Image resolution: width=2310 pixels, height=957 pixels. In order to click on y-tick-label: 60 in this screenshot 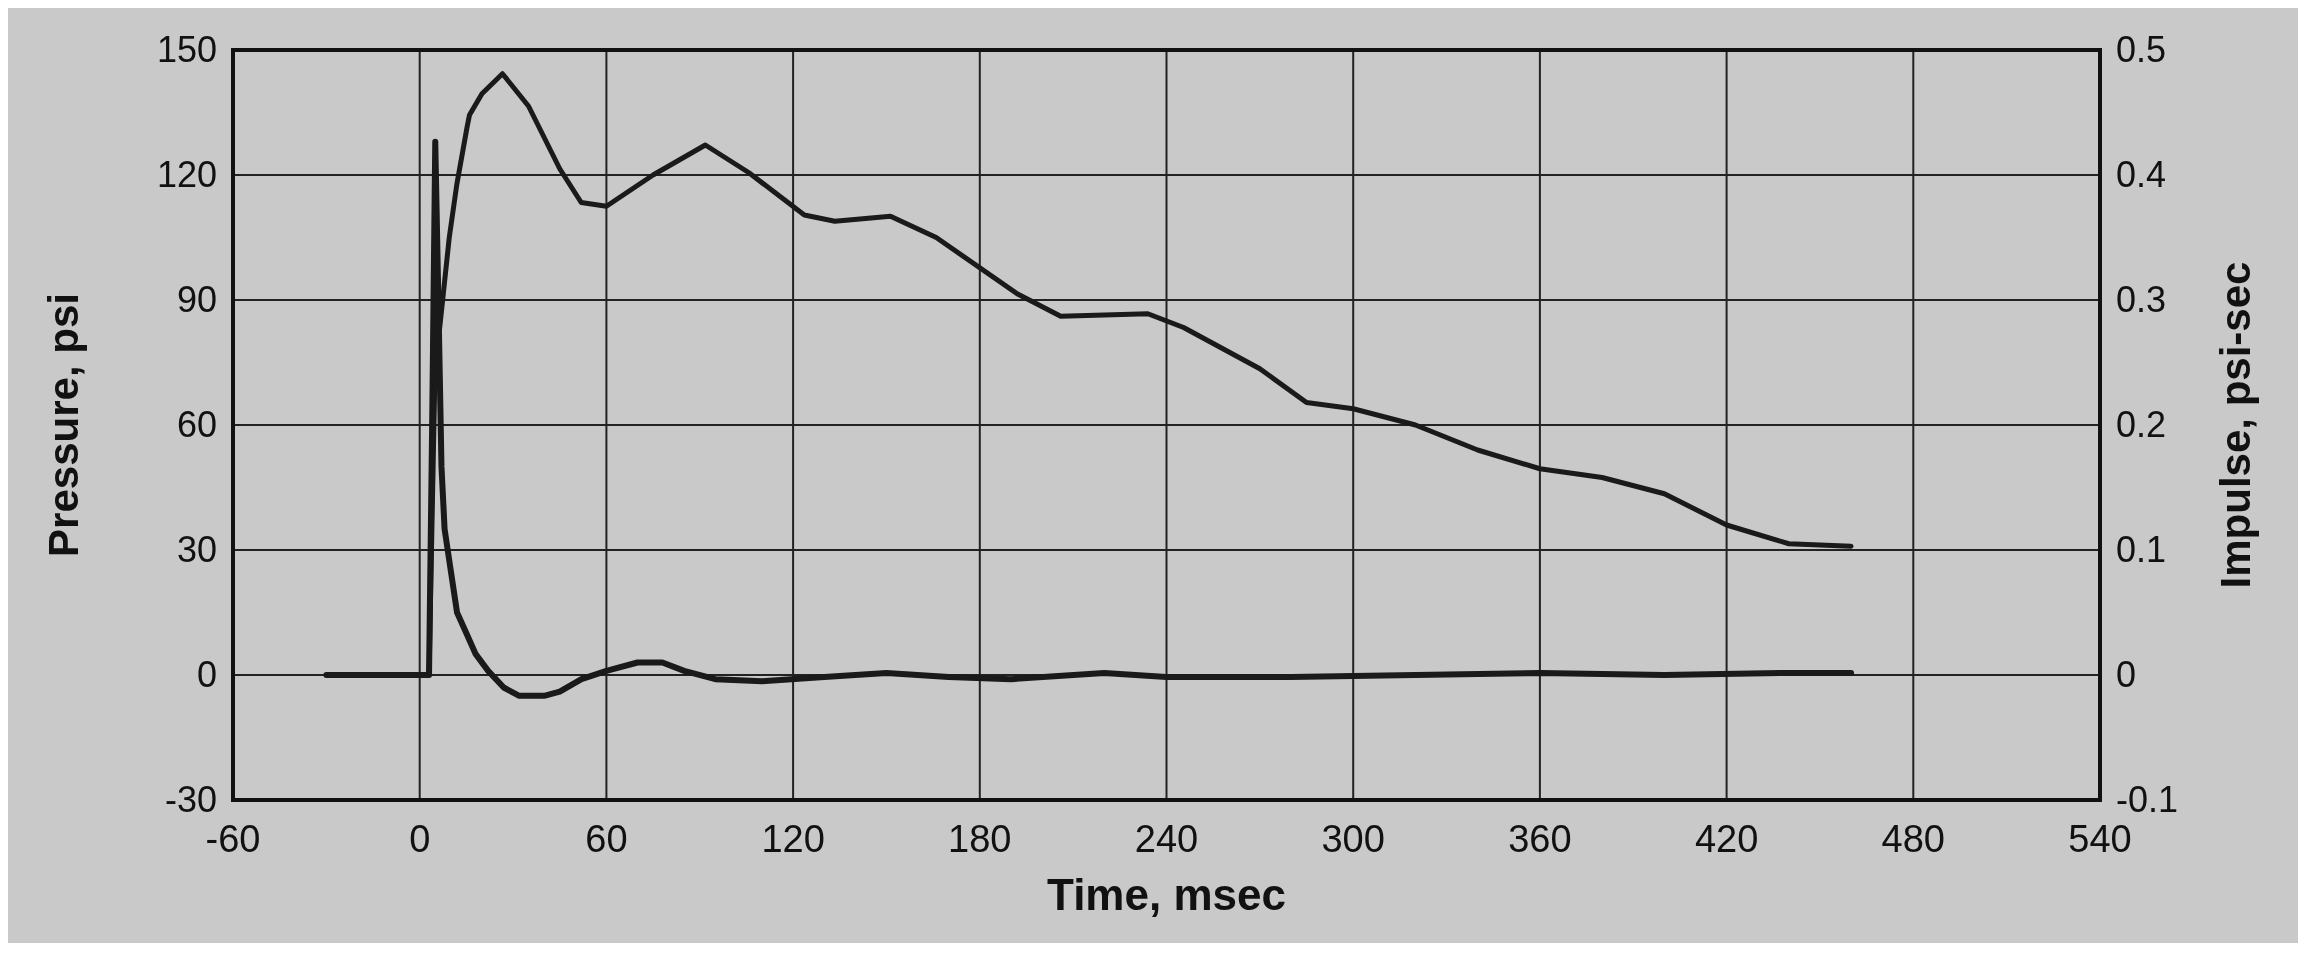, I will do `click(196, 424)`.